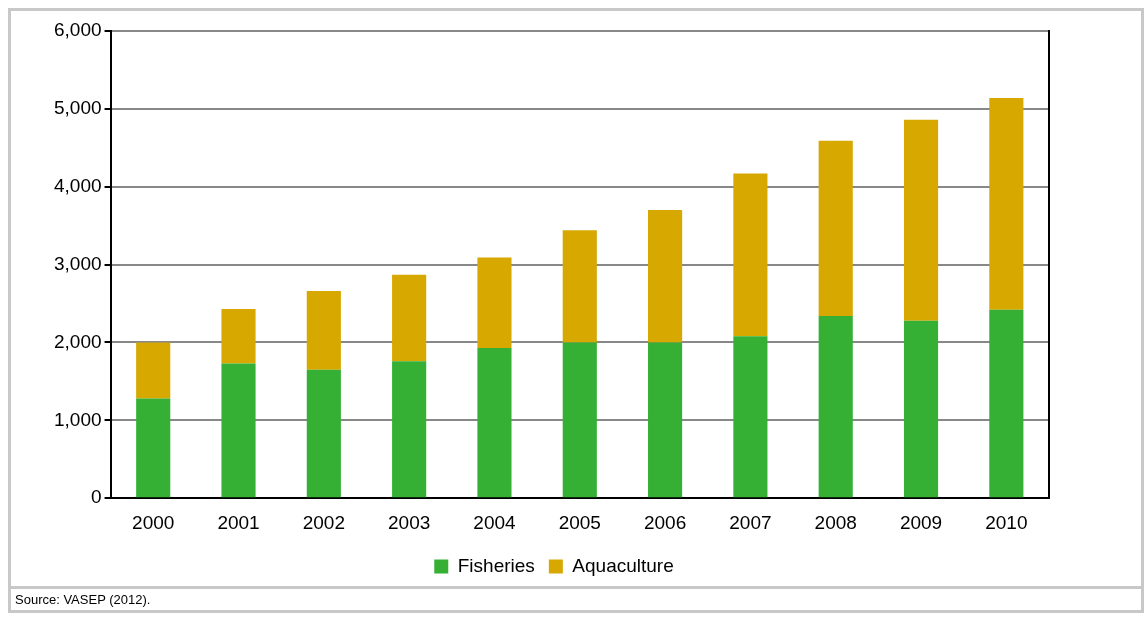 The image size is (1148, 637). I want to click on x-tick-label: 2008, so click(835, 522).